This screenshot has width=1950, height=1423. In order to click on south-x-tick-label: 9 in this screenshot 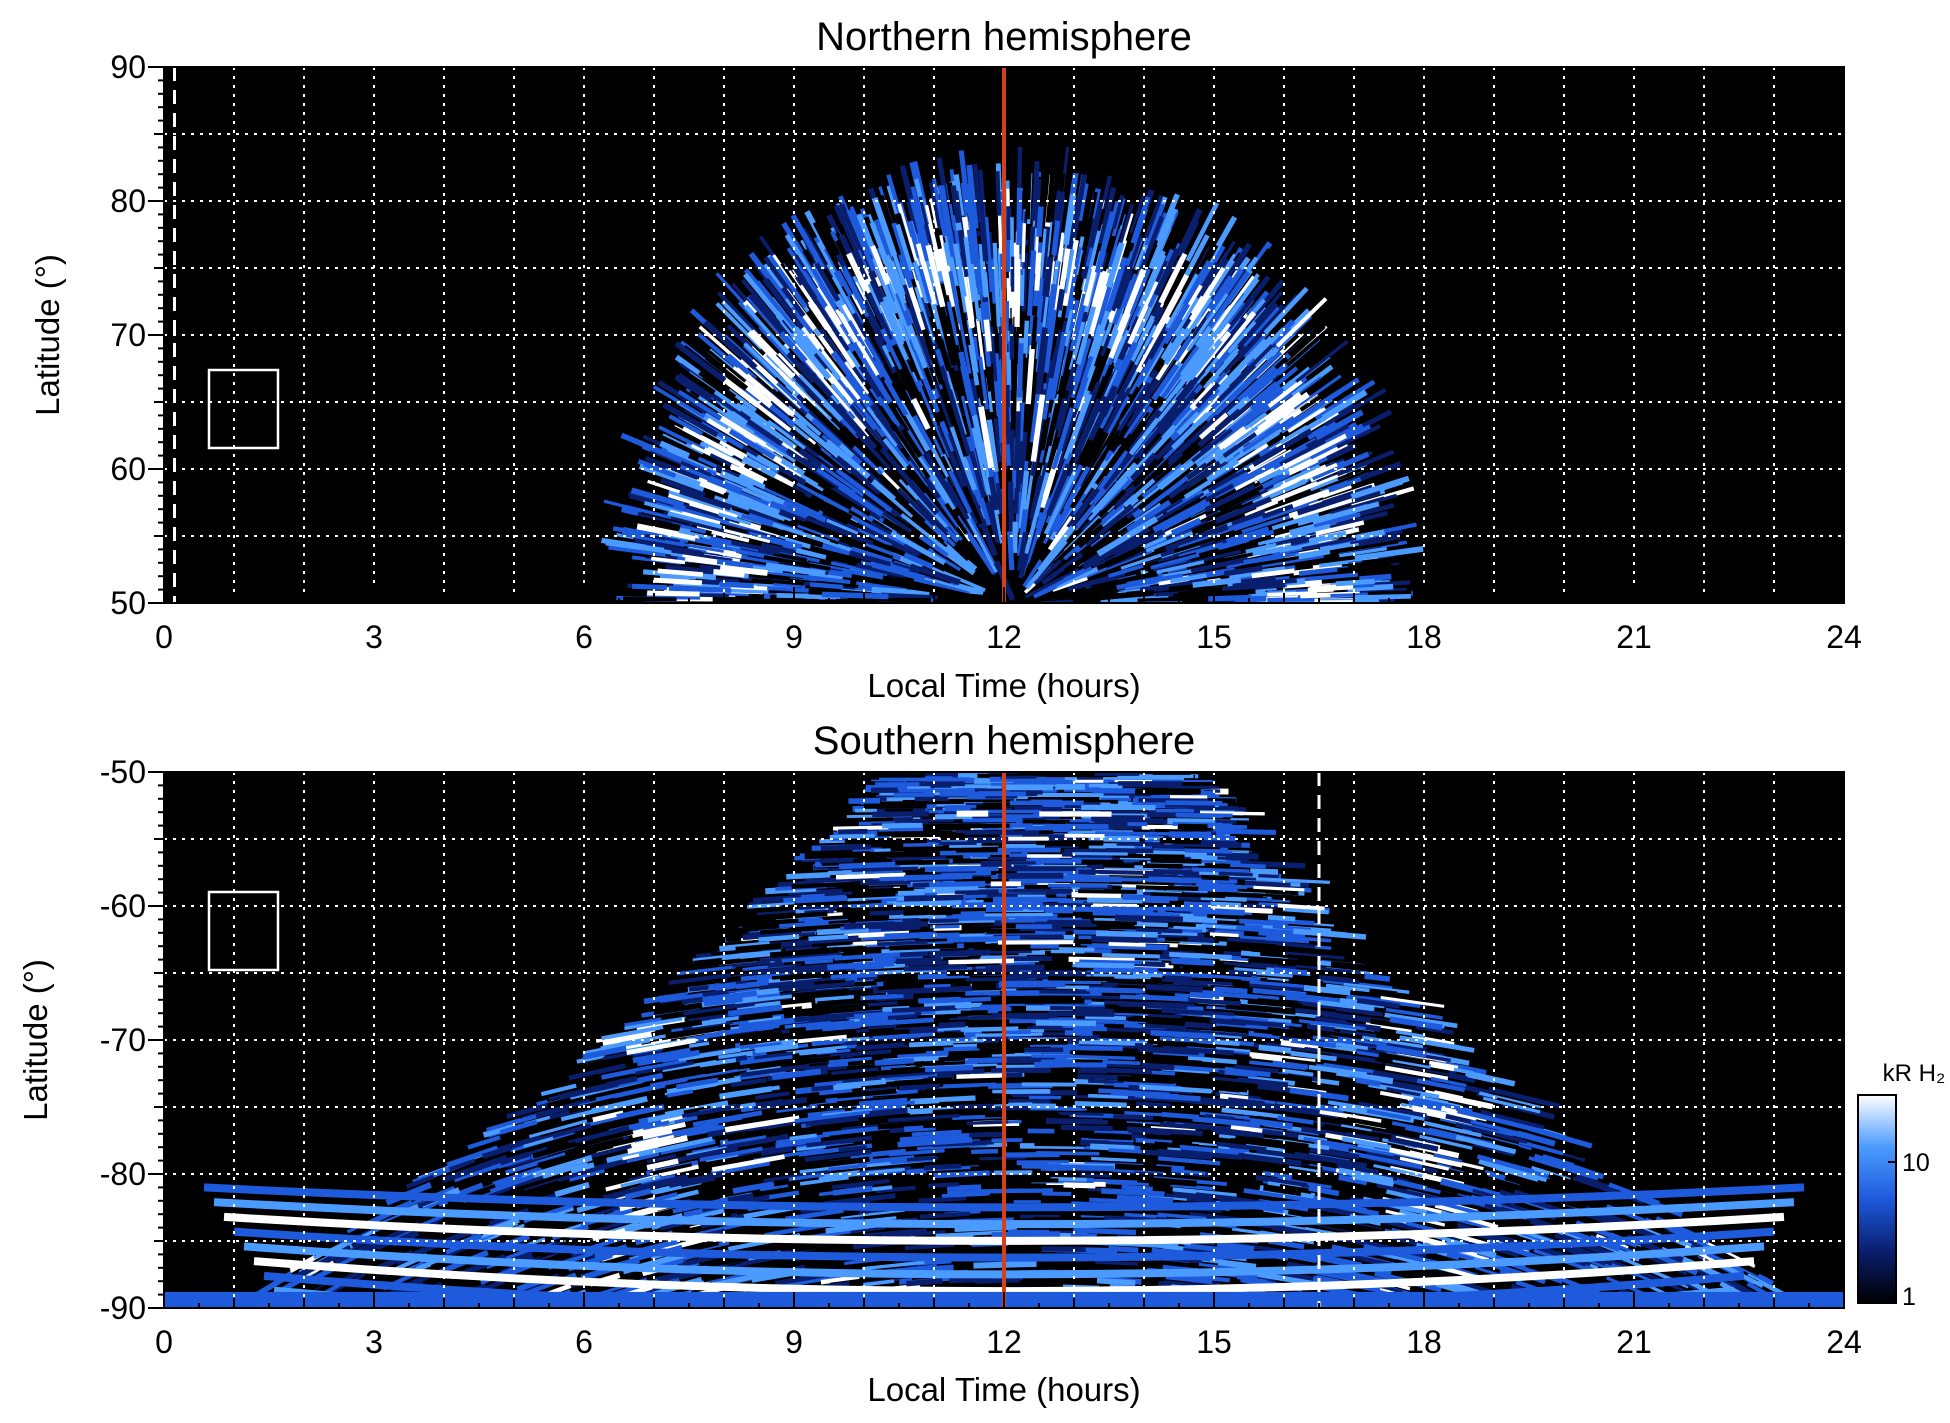, I will do `click(794, 1342)`.